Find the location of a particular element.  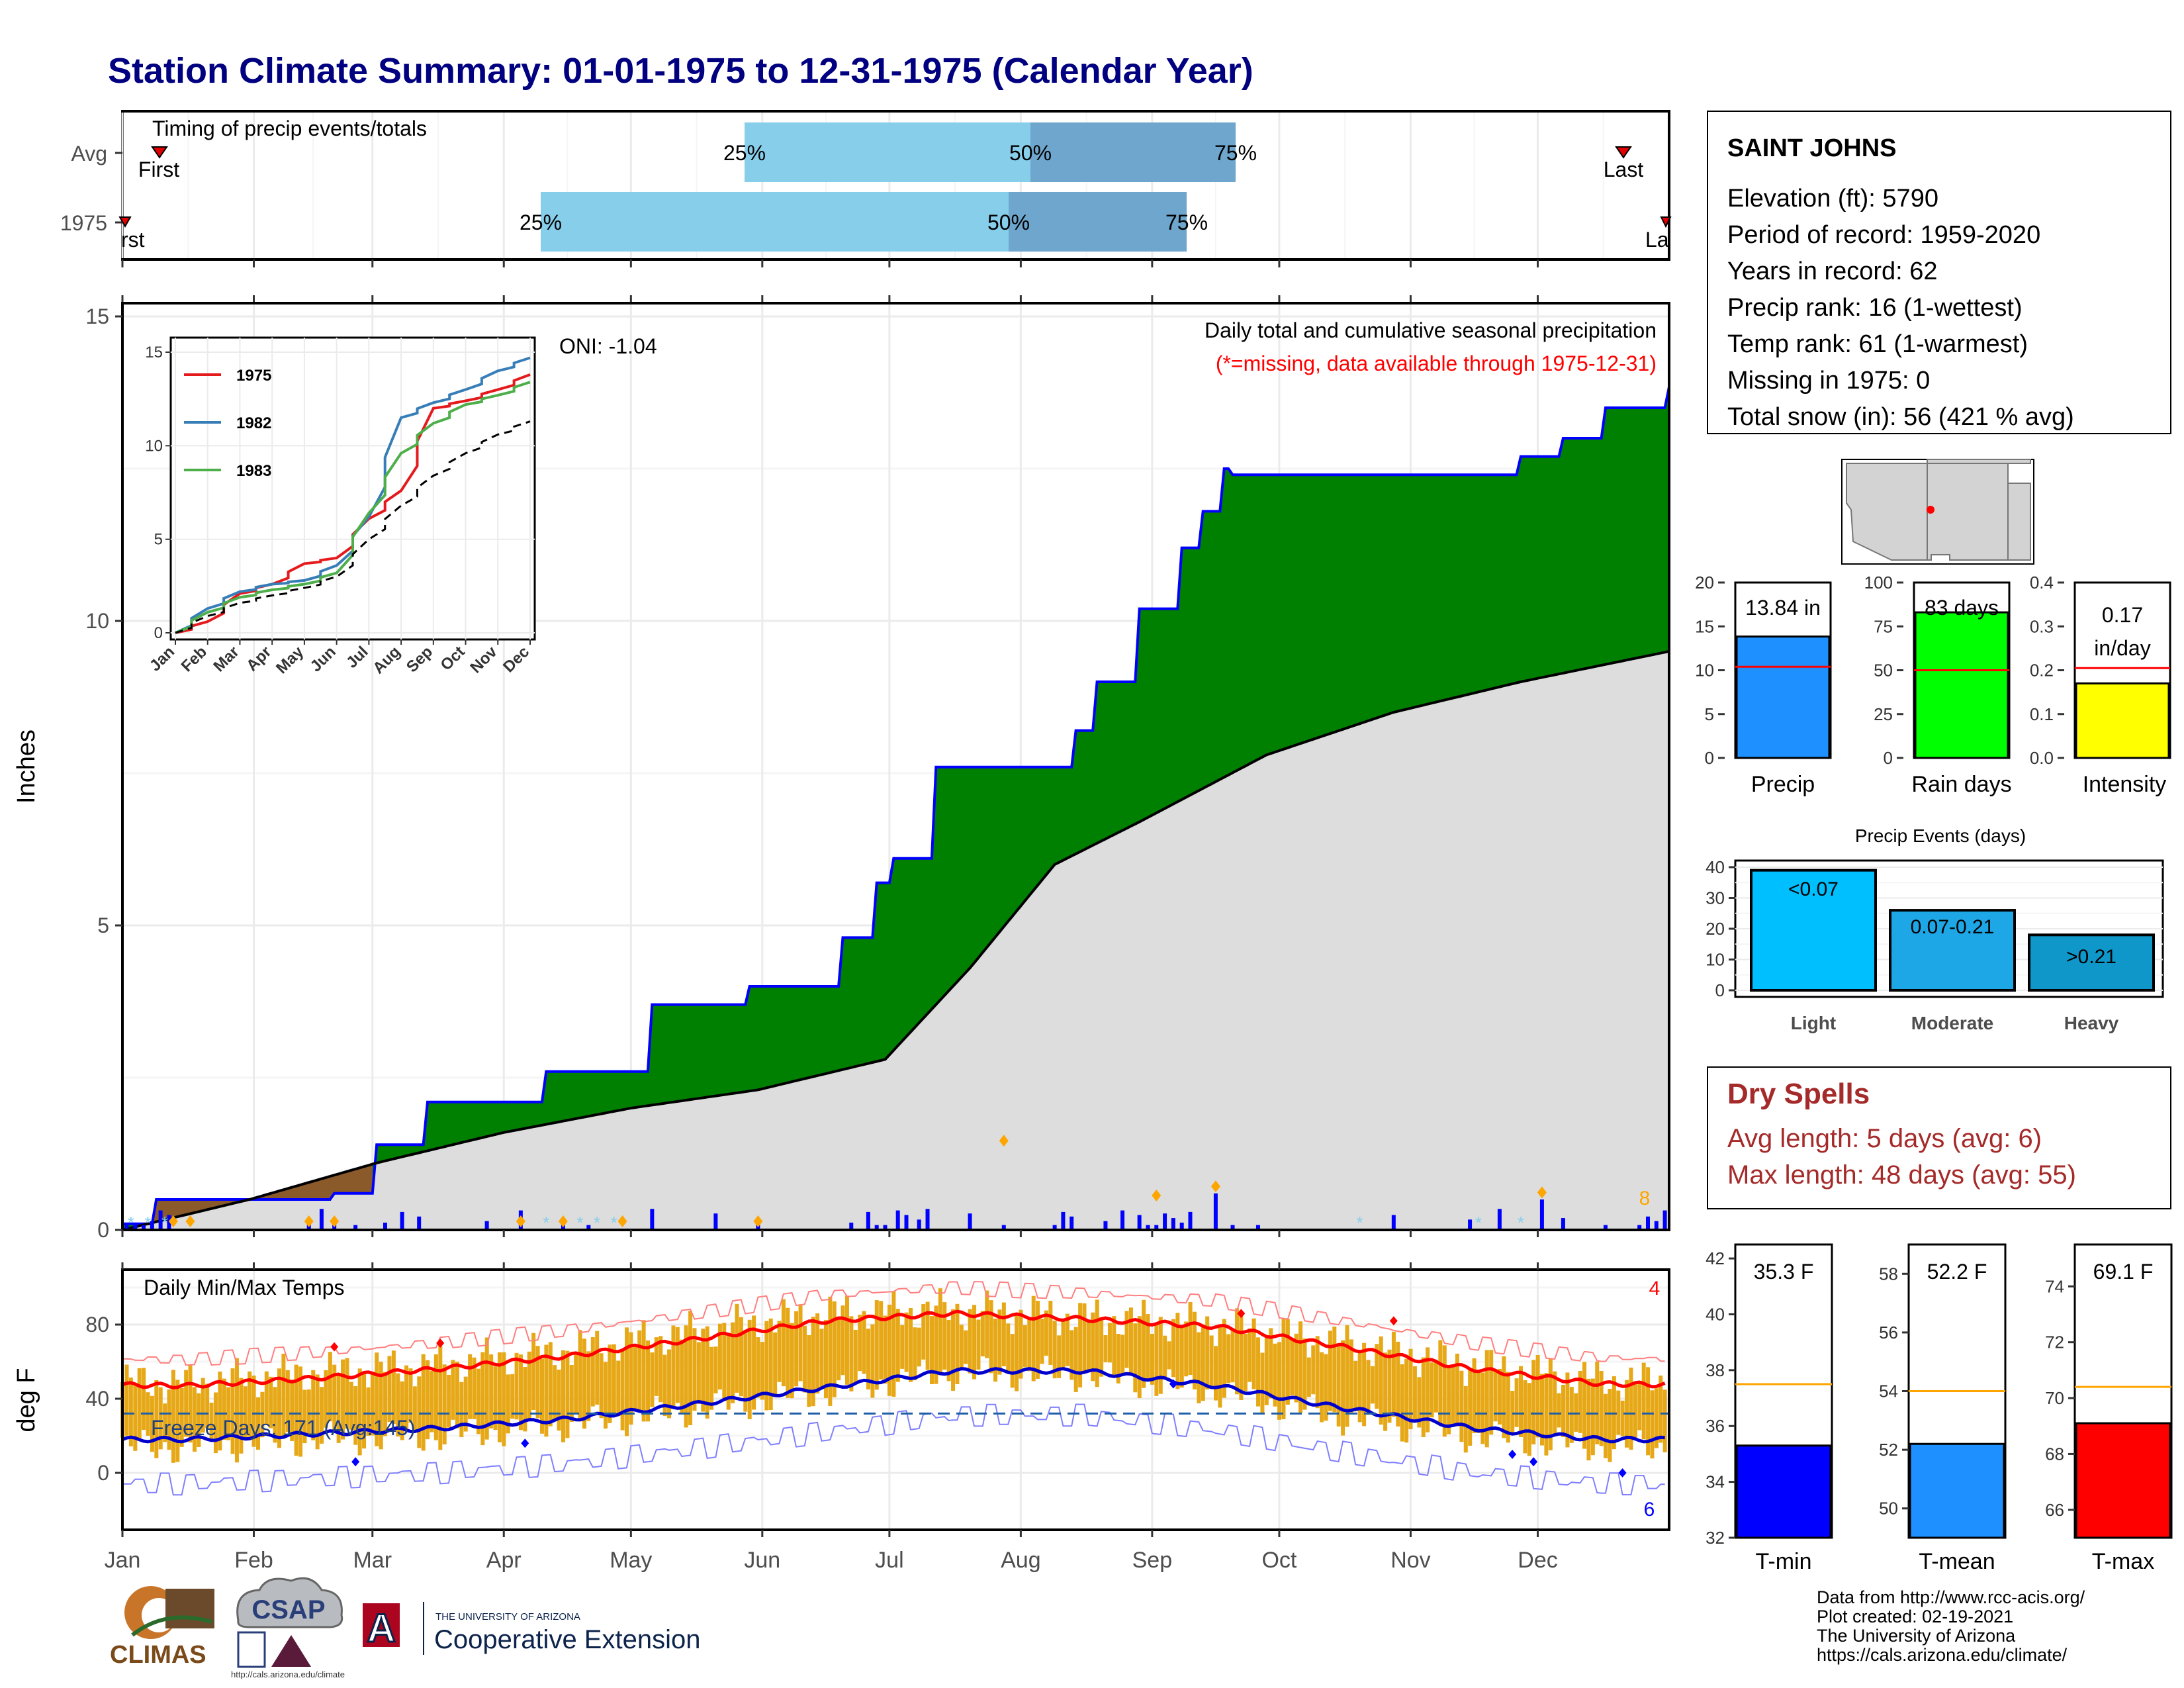

timing-label: Timing of precip events/totals is located at coordinates (289, 128).